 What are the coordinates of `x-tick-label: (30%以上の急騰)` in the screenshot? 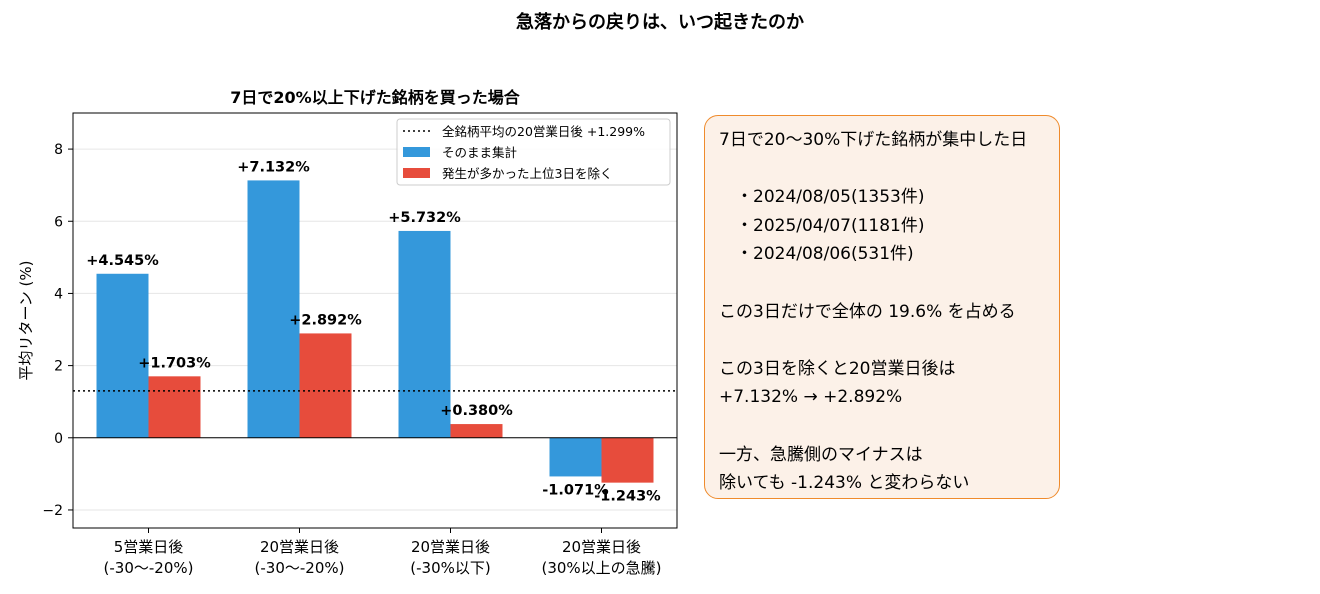 It's located at (601, 568).